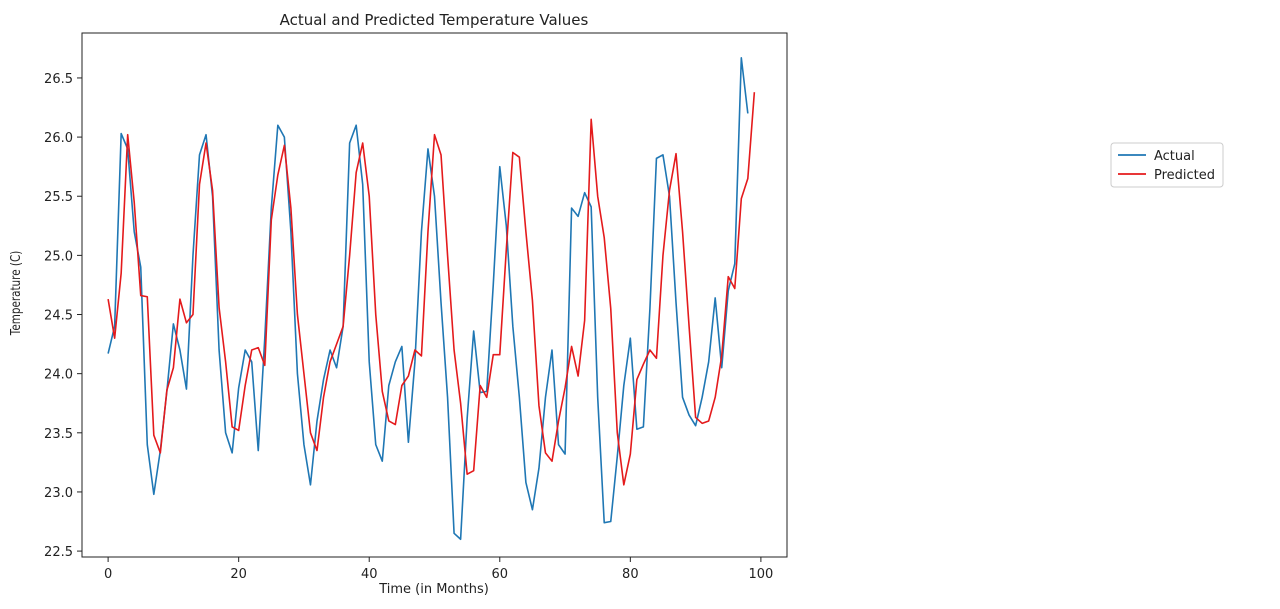  I want to click on y-tick-label: 25.0, so click(58, 256).